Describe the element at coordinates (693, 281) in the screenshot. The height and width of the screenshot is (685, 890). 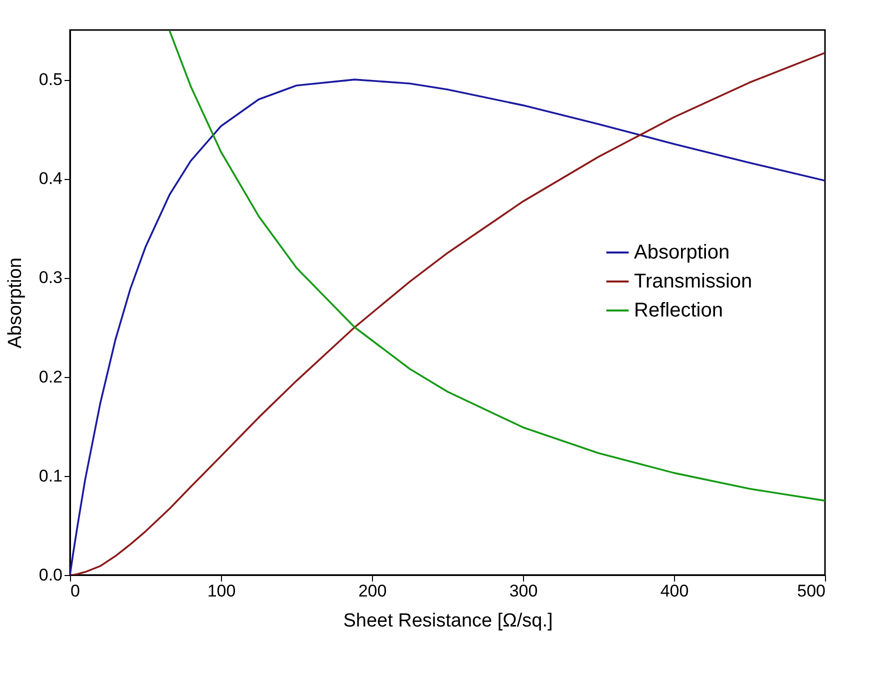
I see `legend-label: Transmission` at that location.